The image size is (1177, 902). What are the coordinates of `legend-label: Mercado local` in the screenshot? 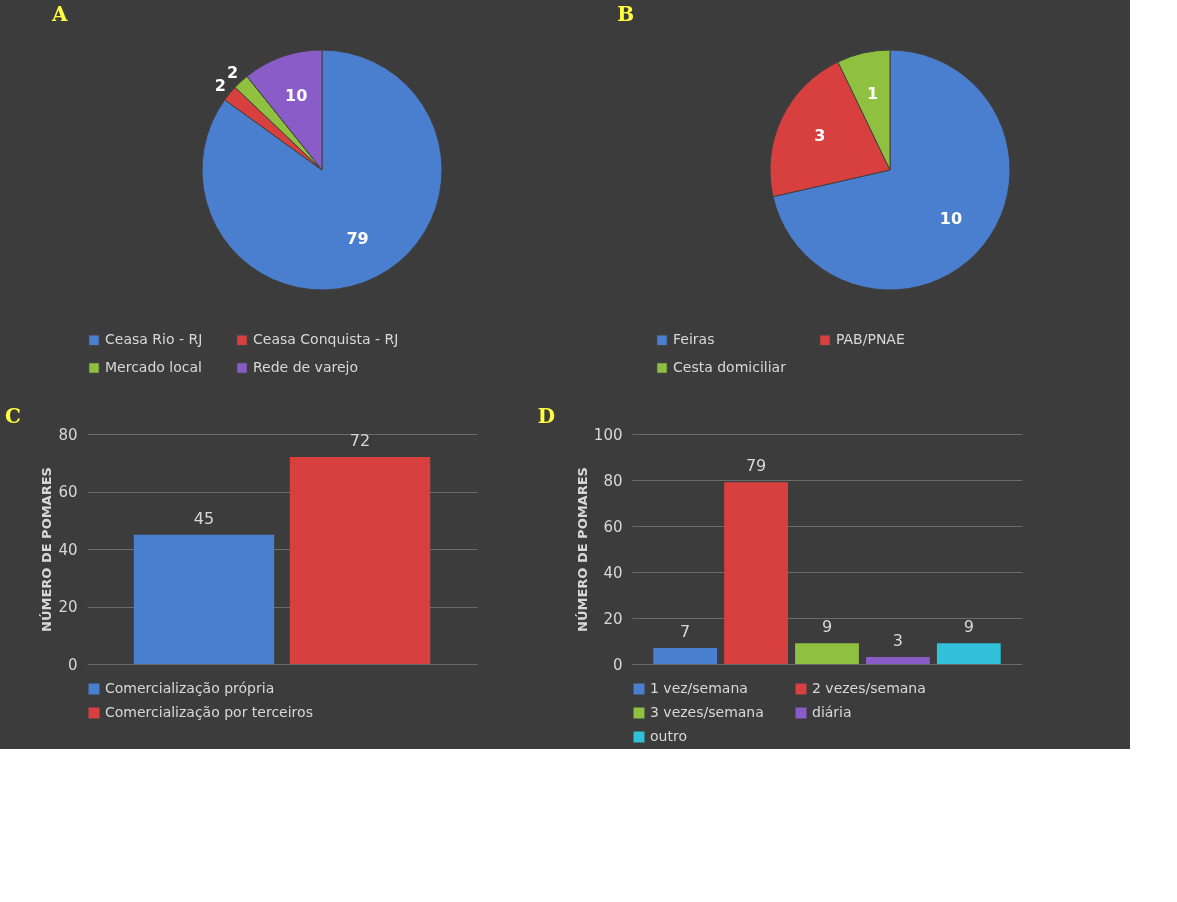 It's located at (153, 367).